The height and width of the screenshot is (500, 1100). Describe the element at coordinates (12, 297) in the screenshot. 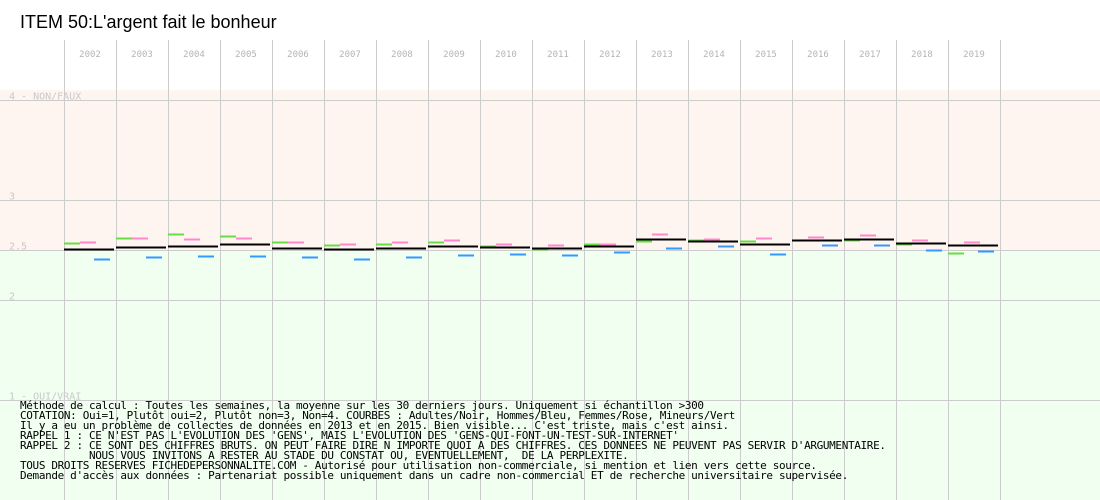

I see `y-tick-label: 2` at that location.